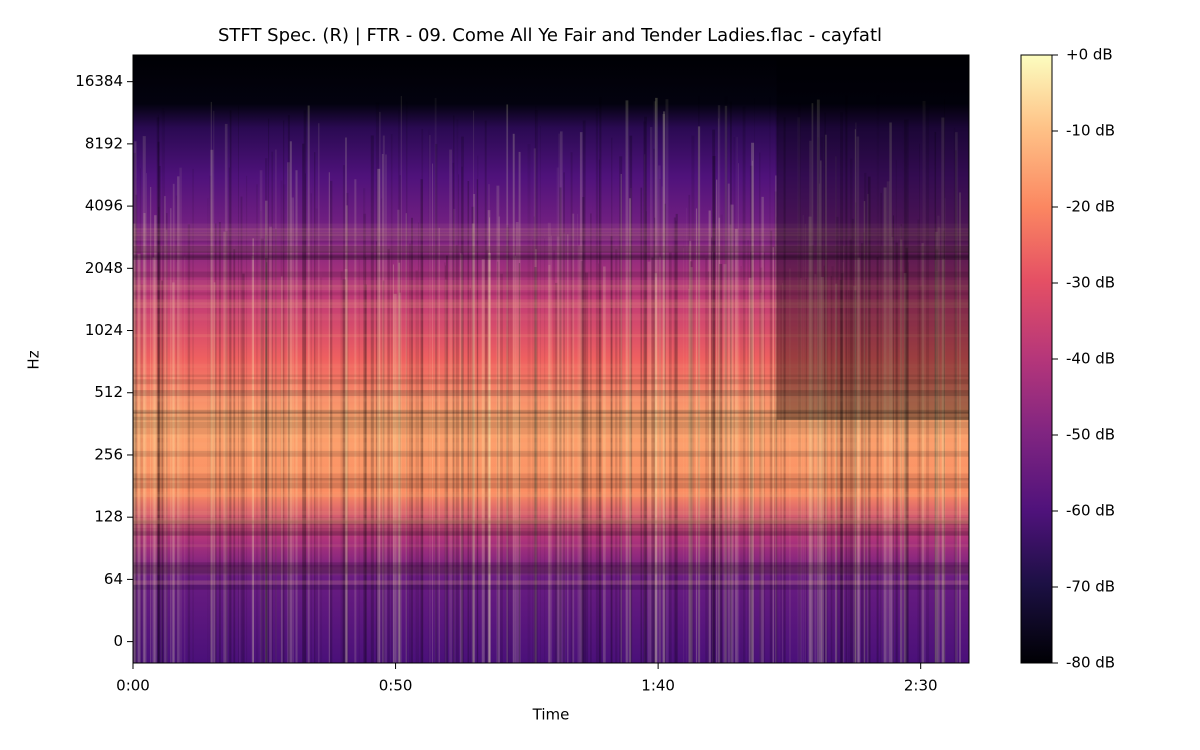  I want to click on x-tick-label: 0:50, so click(396, 686).